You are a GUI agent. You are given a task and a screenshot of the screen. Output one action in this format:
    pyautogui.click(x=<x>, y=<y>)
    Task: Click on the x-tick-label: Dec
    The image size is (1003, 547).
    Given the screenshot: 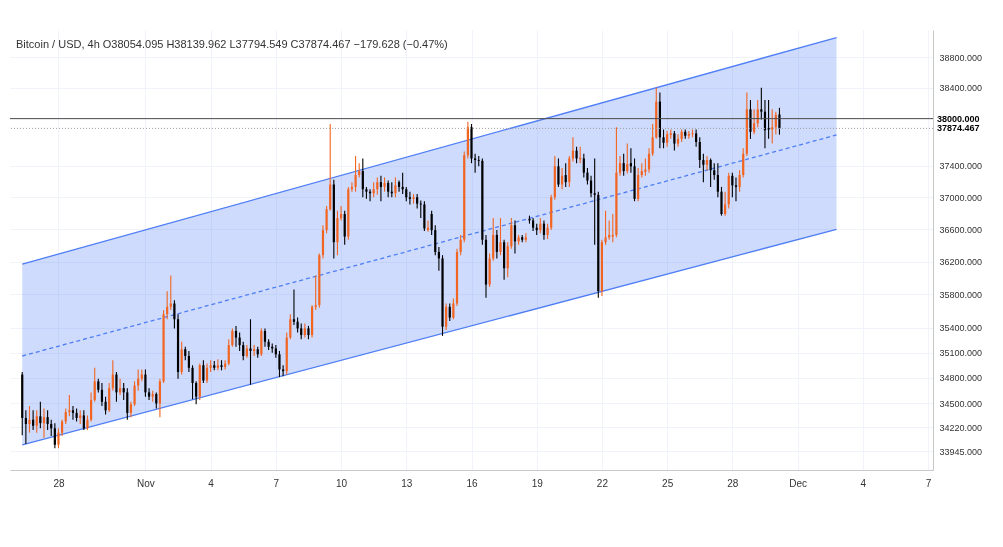 What is the action you would take?
    pyautogui.click(x=798, y=483)
    